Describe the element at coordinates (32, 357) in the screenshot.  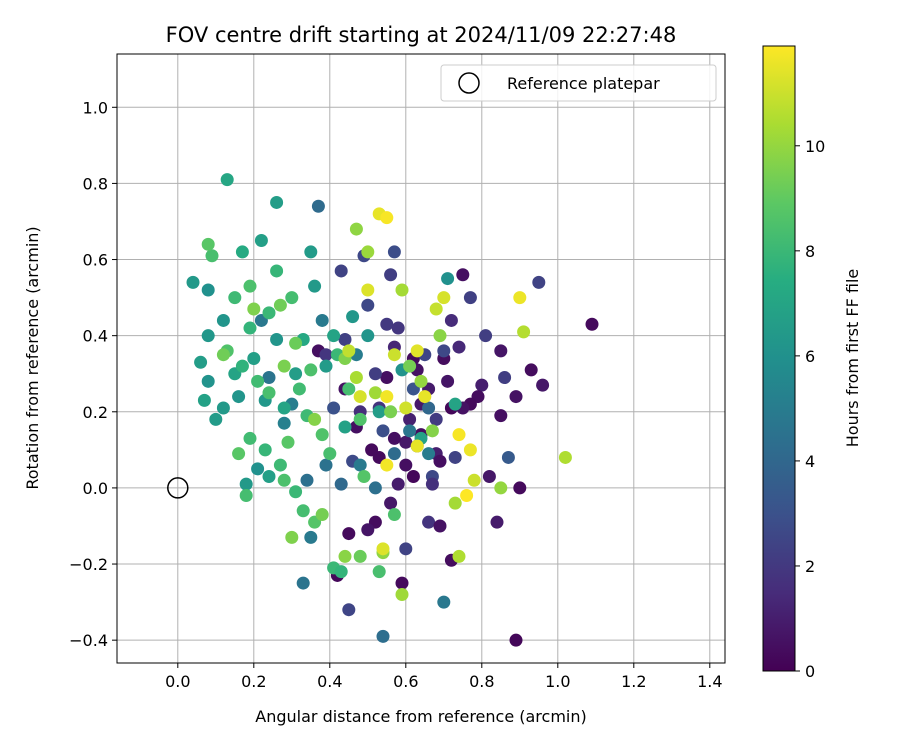
I see `y-axis-label: Rotation from reference (arcmin)` at that location.